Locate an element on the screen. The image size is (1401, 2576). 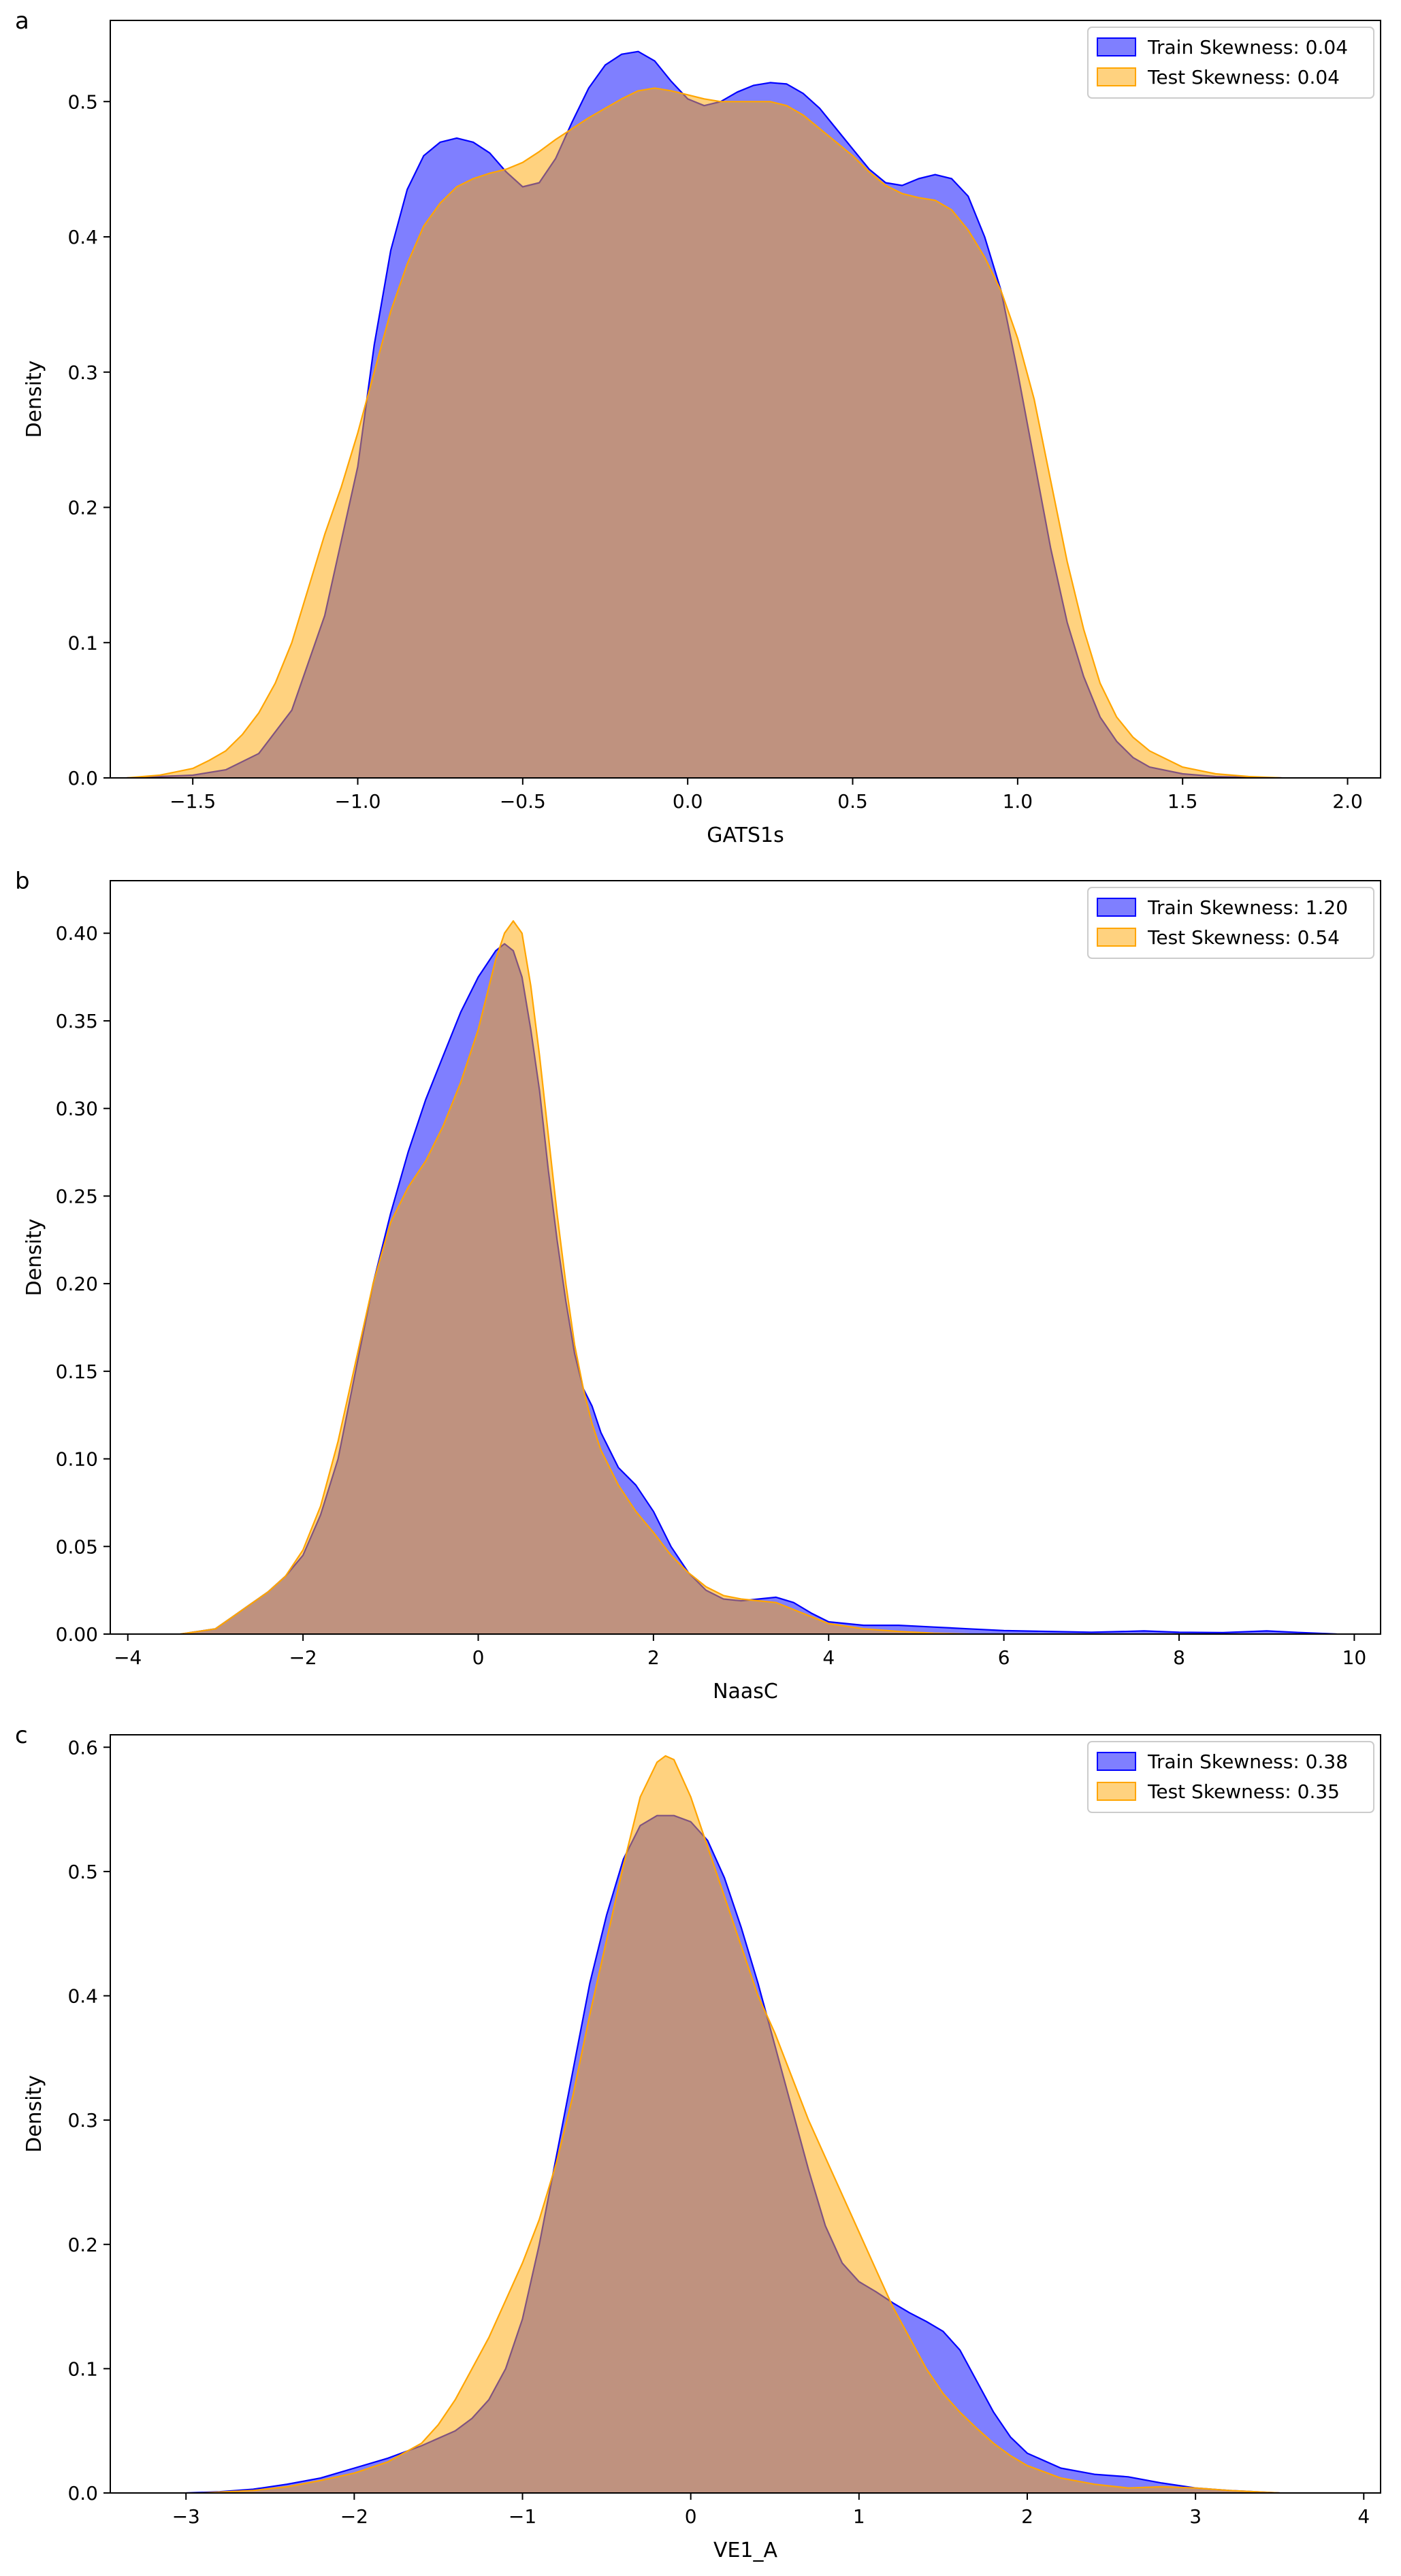
legend: Train Skewness: 0.04 Test Skewness: 0.04 is located at coordinates (1230, 63).